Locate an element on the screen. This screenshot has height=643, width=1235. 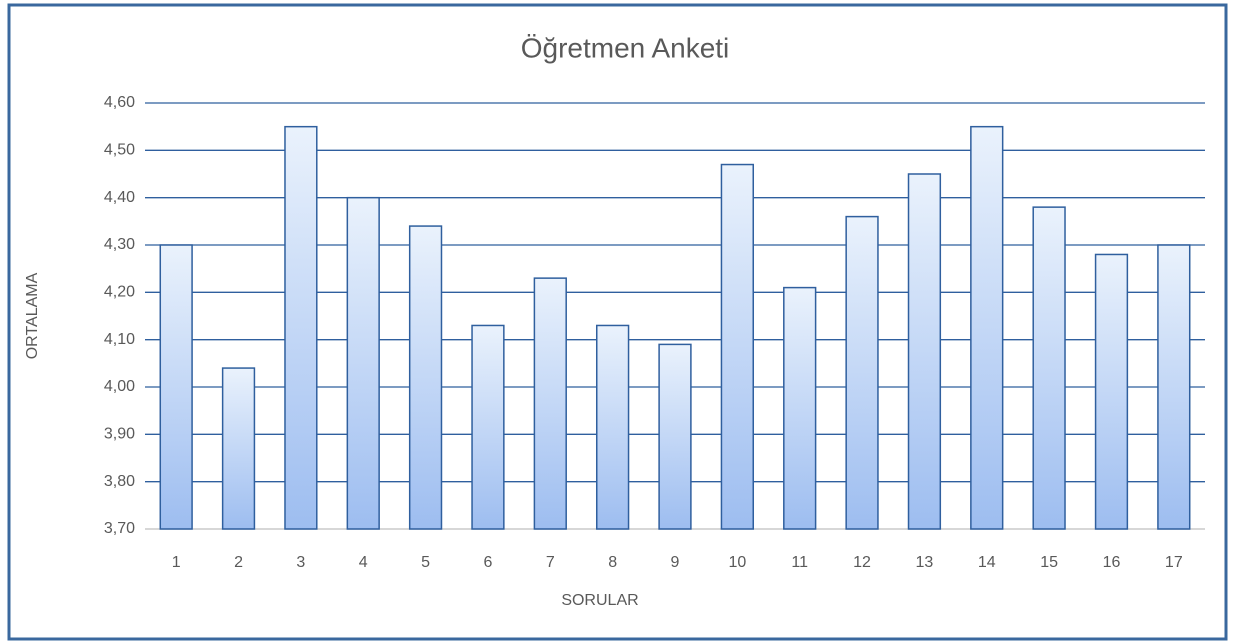
x-tick-label: 11 is located at coordinates (799, 562).